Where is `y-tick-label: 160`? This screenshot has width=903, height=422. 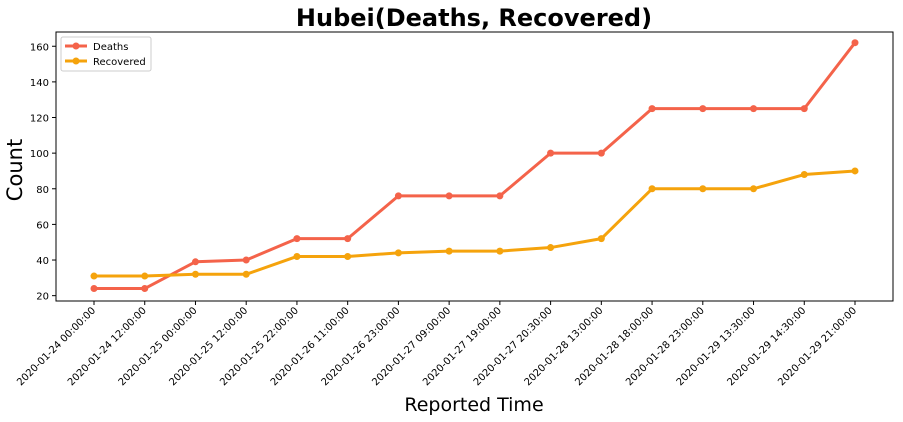
y-tick-label: 160 is located at coordinates (39, 47).